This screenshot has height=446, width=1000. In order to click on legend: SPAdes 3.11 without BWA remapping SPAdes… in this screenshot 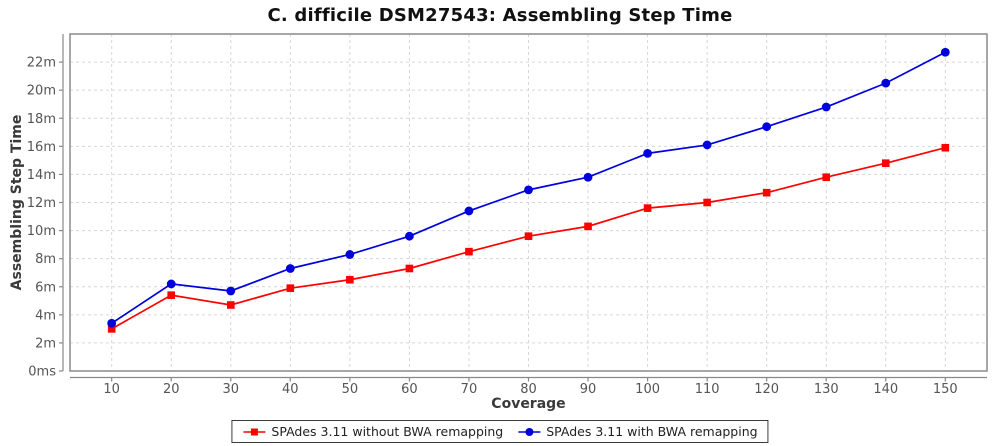, I will do `click(500, 431)`.